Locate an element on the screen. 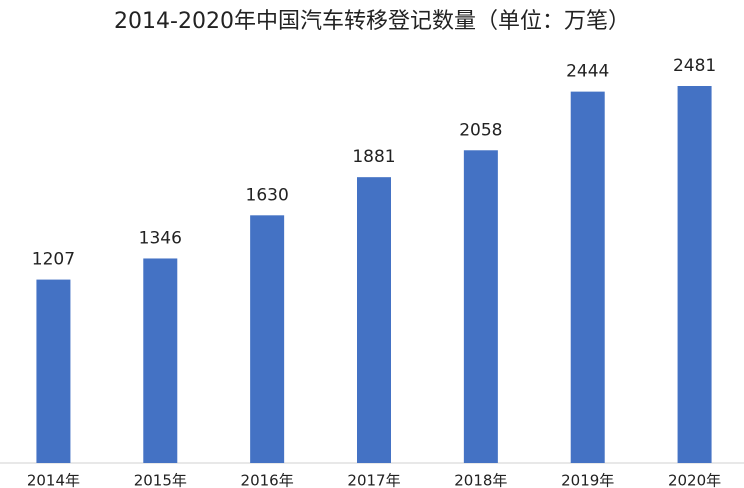 The width and height of the screenshot is (744, 488). x-tick-label: 2019年 is located at coordinates (587, 480).